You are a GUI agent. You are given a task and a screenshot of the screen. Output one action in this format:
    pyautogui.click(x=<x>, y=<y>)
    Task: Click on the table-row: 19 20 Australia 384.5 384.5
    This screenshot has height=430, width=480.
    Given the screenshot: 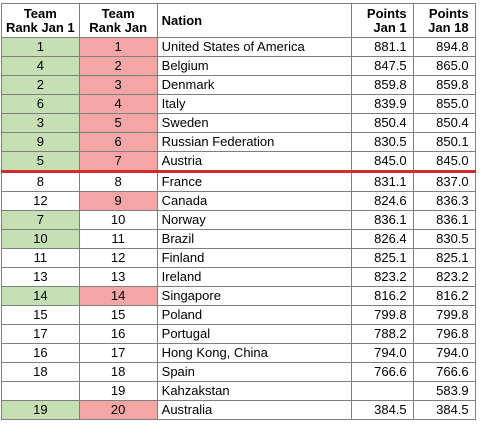 What is the action you would take?
    pyautogui.click(x=238, y=410)
    